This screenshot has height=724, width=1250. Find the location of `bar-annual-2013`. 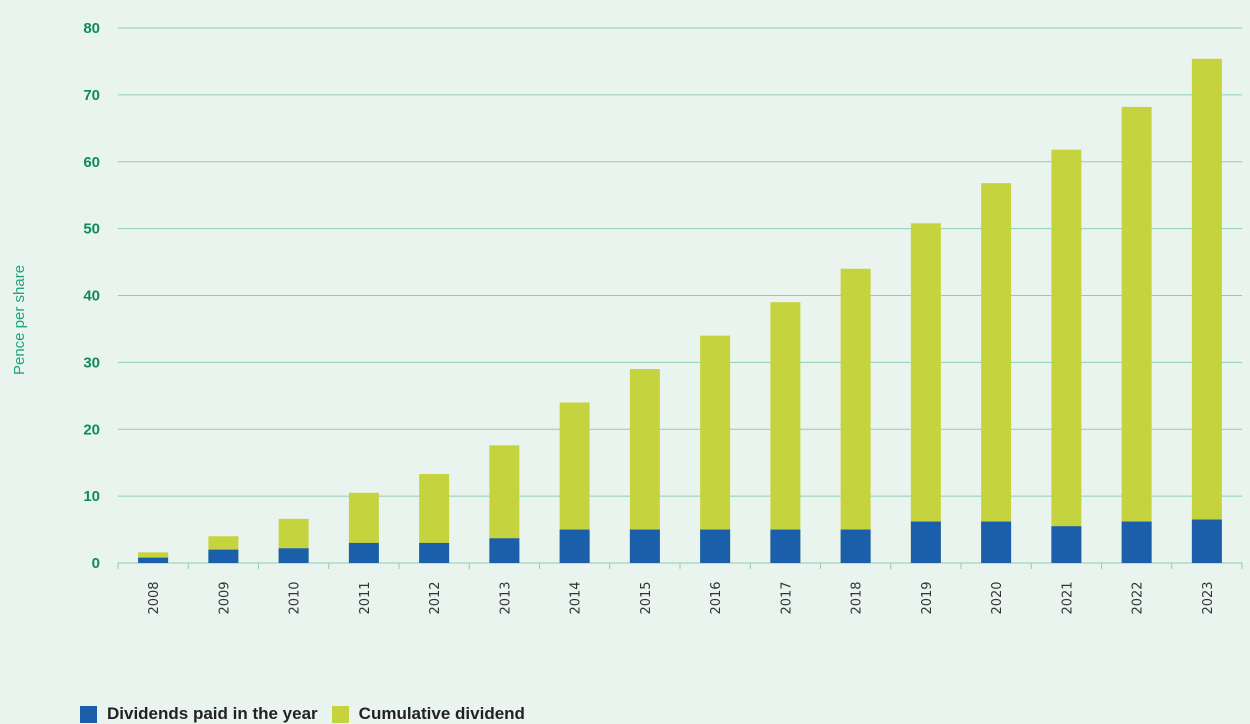

bar-annual-2013 is located at coordinates (504, 550).